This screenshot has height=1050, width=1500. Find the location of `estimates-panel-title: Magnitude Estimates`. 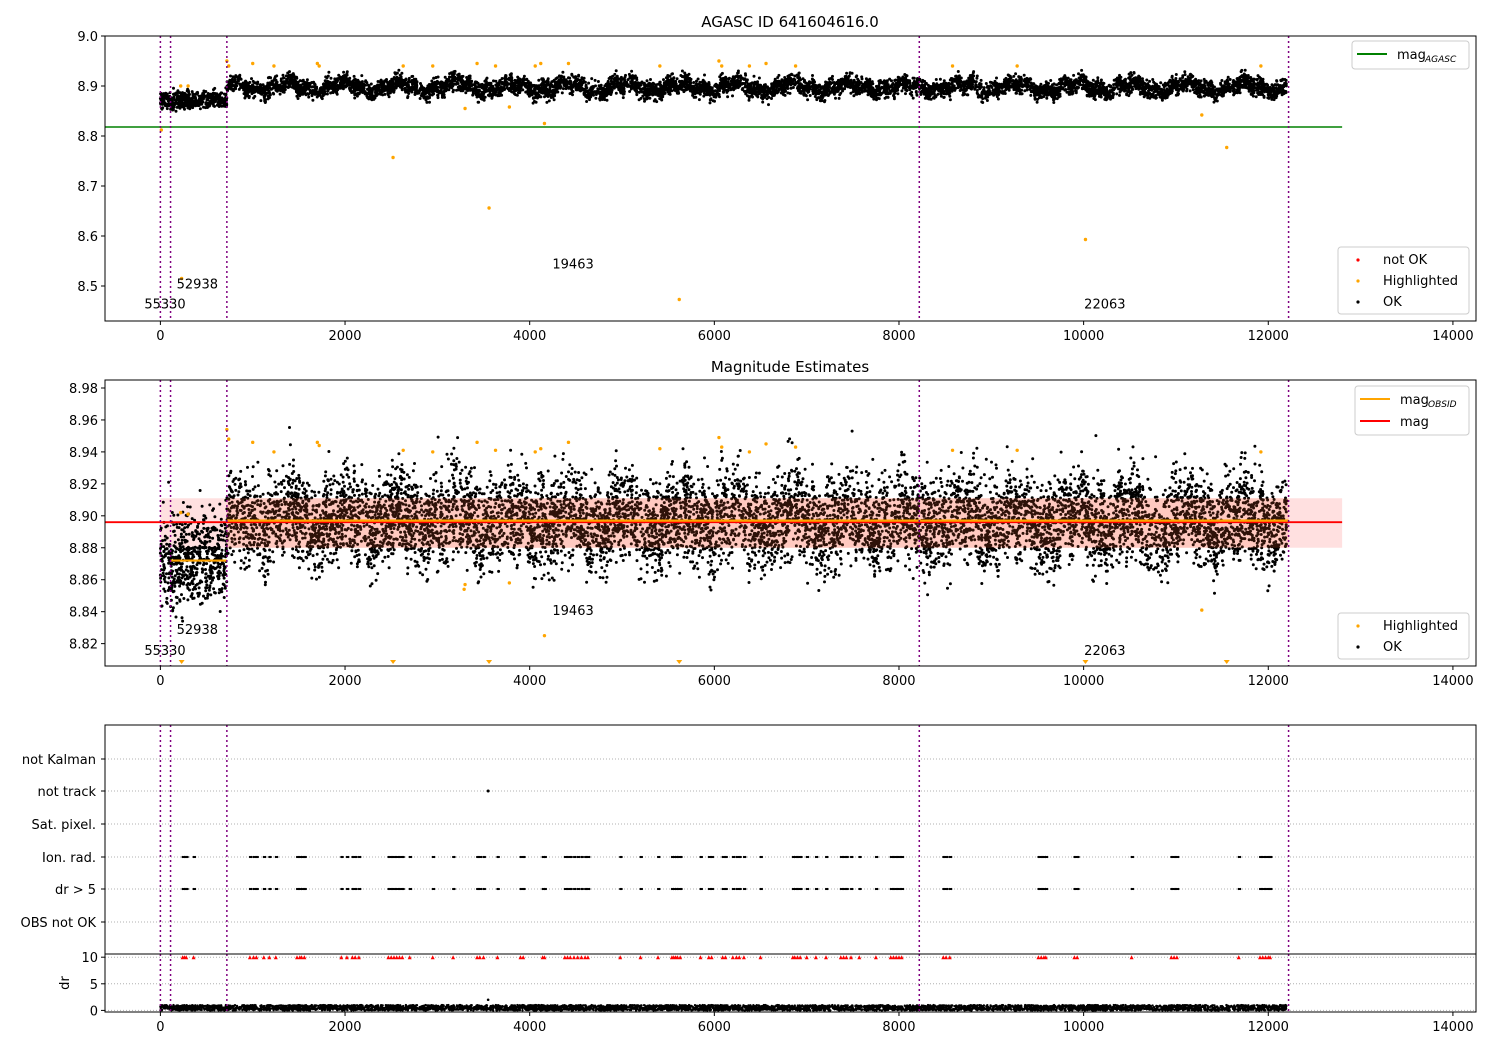

estimates-panel-title: Magnitude Estimates is located at coordinates (790, 367).